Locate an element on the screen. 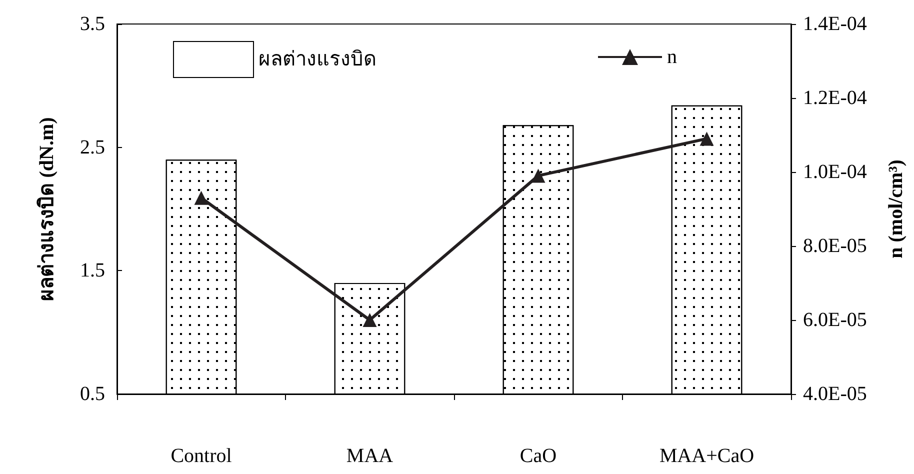  y-tick-label: 2.5 is located at coordinates (92, 147).